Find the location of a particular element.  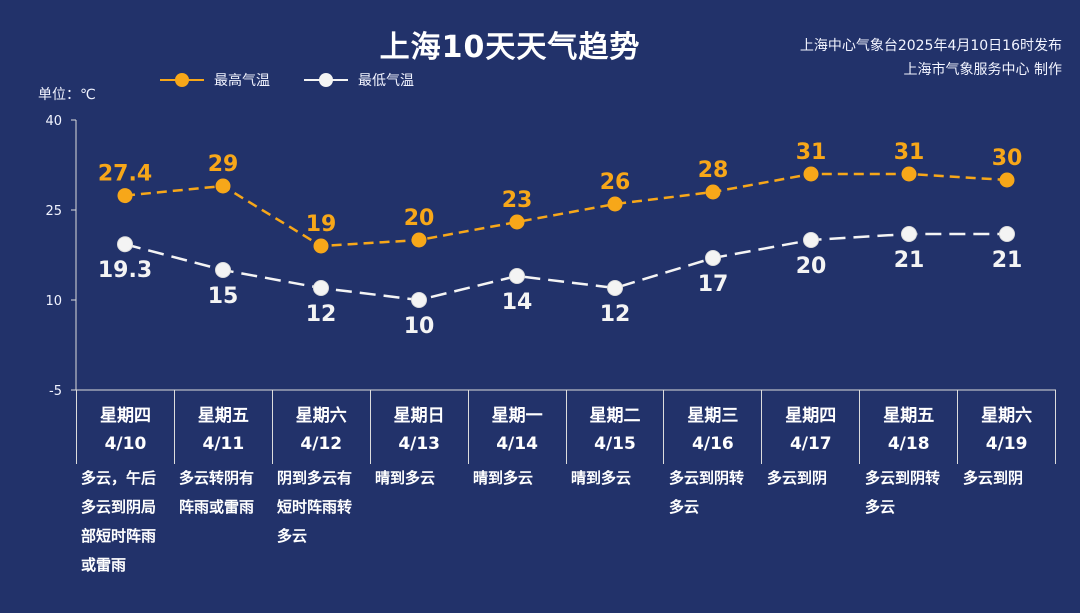

weather-description: 多云，午后多云到阴局部短时阵雨或雷雨 is located at coordinates (119, 521).